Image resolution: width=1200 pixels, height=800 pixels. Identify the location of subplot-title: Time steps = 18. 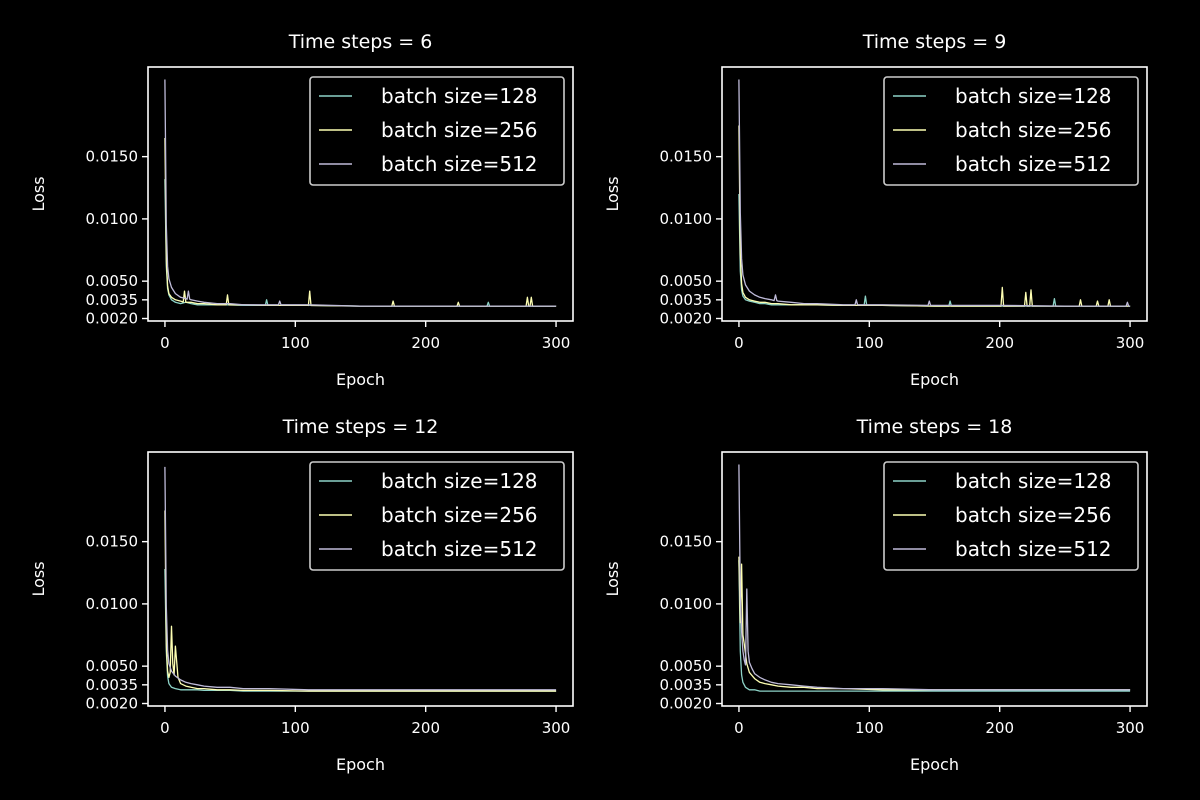
(934, 427).